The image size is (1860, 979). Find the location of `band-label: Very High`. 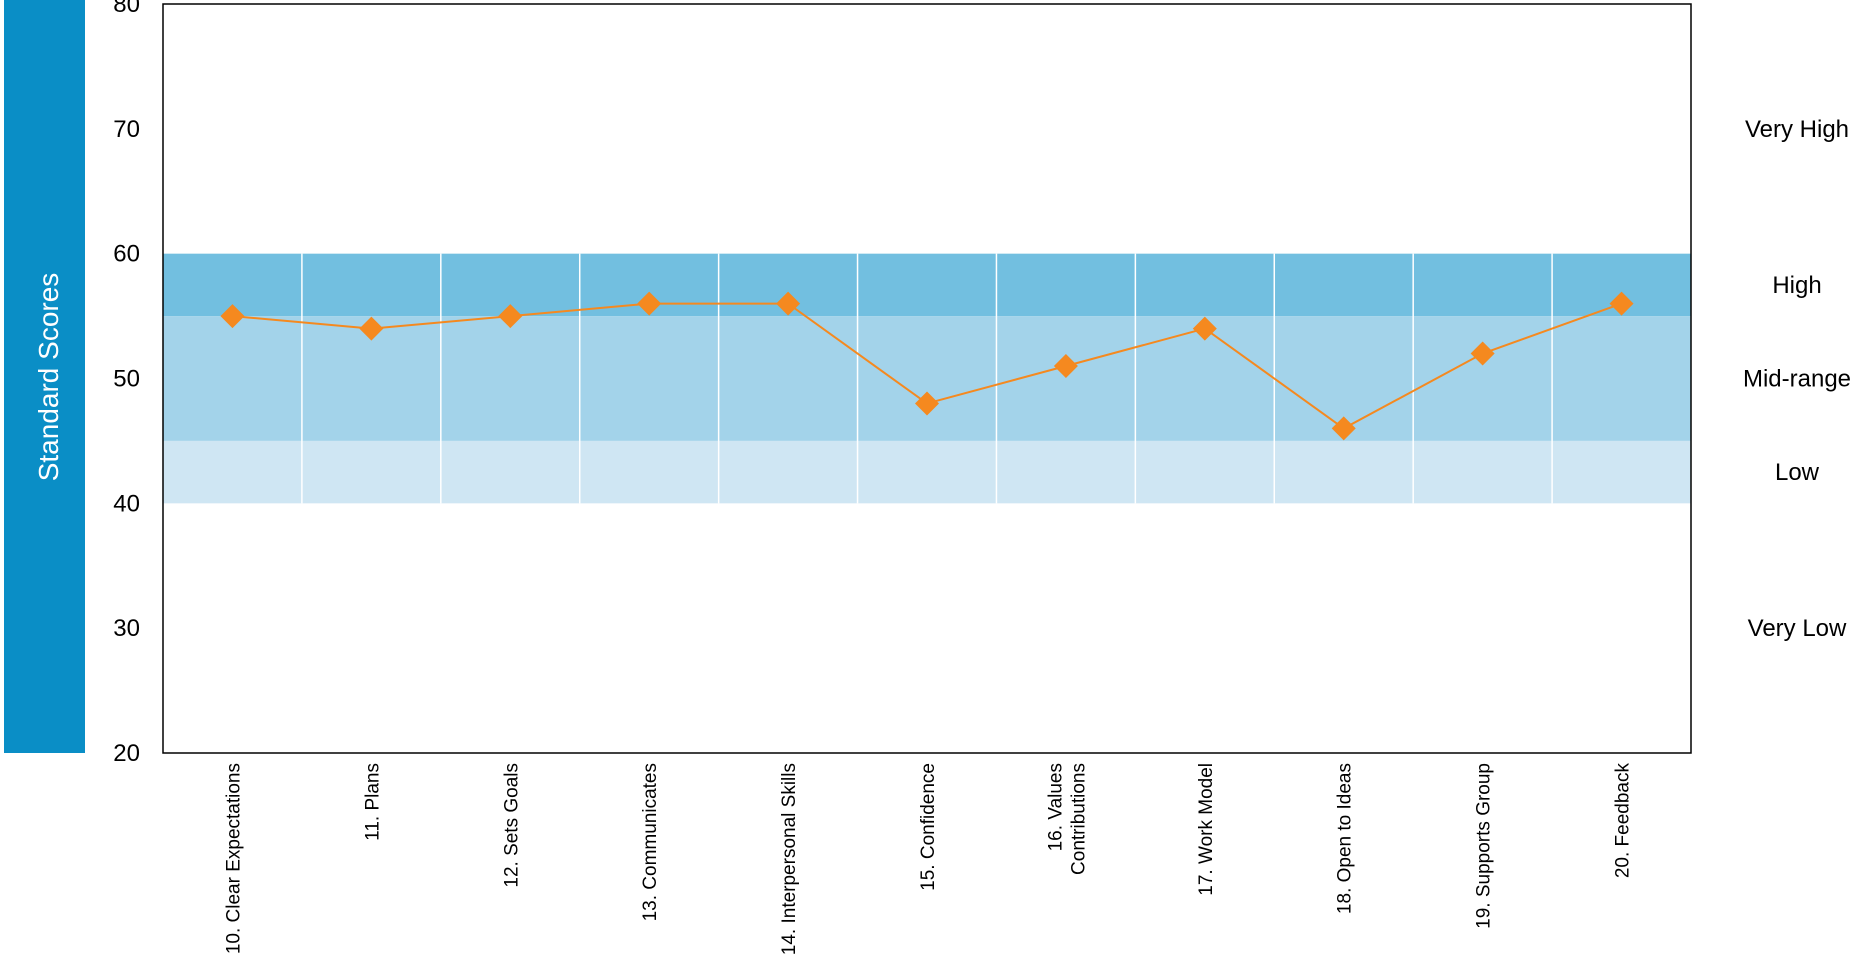

band-label: Very High is located at coordinates (1797, 129).